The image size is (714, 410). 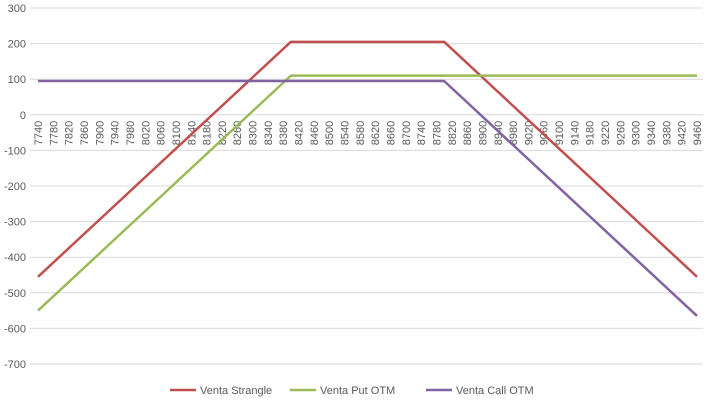 I want to click on x-tick-label: 8540, so click(x=346, y=133).